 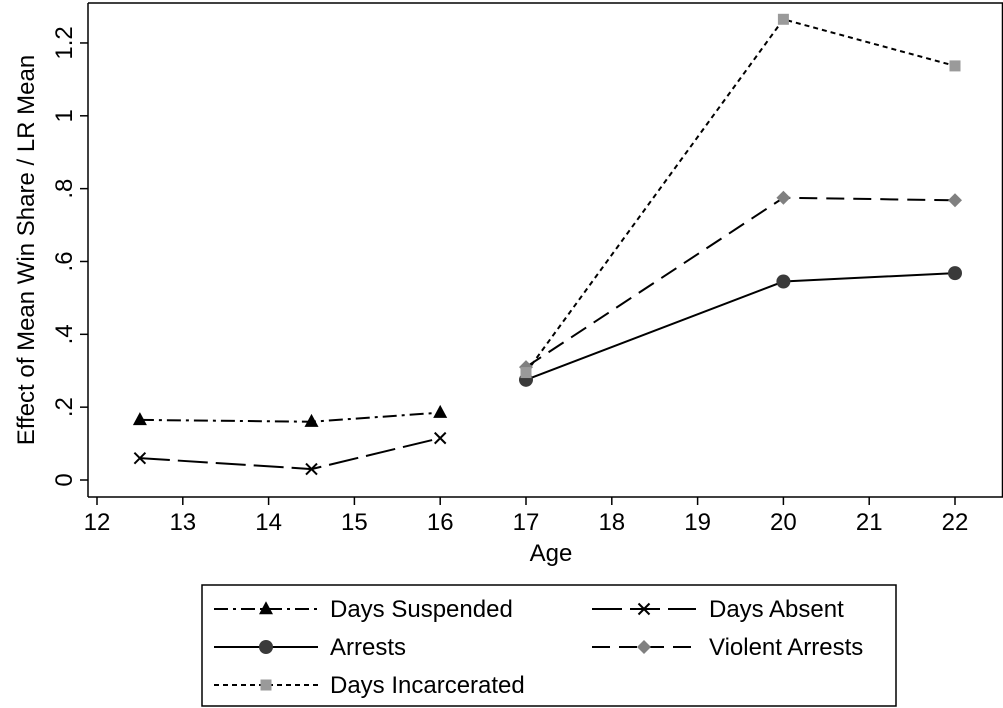 What do you see at coordinates (64, 189) in the screenshot?
I see `y-tick-label: .8` at bounding box center [64, 189].